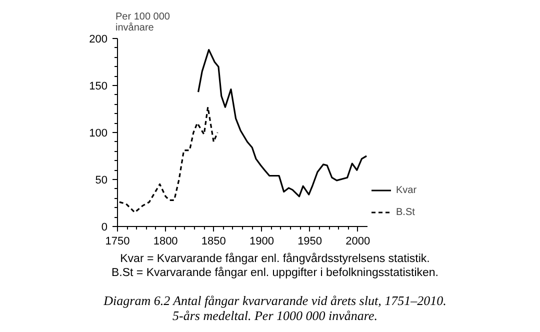 Image resolution: width=540 pixels, height=332 pixels. I want to click on x-tick-label: 1950, so click(310, 242).